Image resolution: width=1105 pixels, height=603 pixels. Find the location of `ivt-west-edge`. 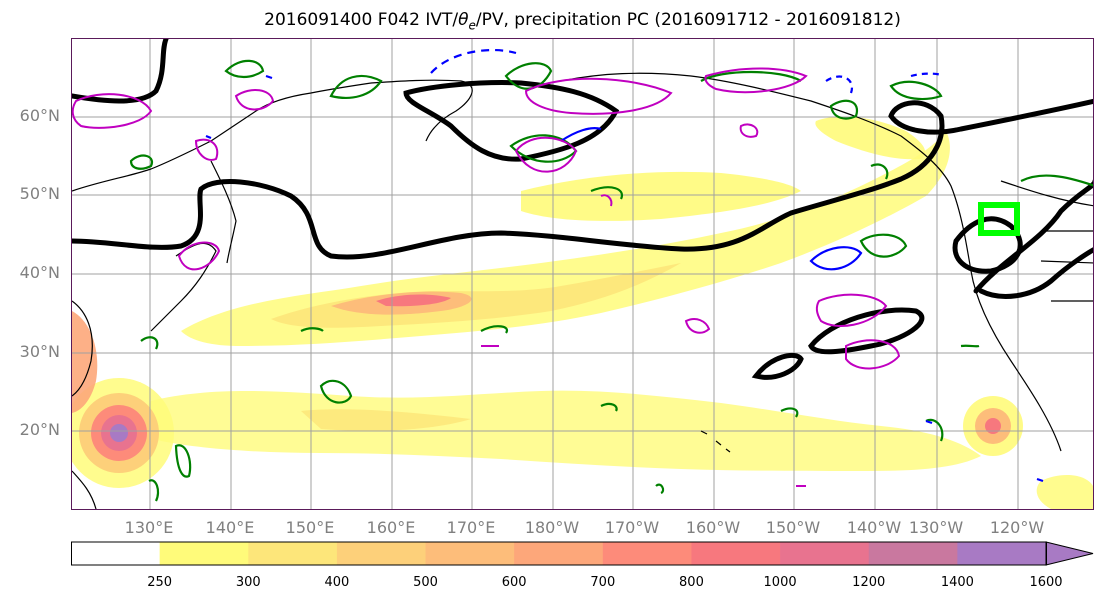

ivt-west-edge is located at coordinates (85, 362).